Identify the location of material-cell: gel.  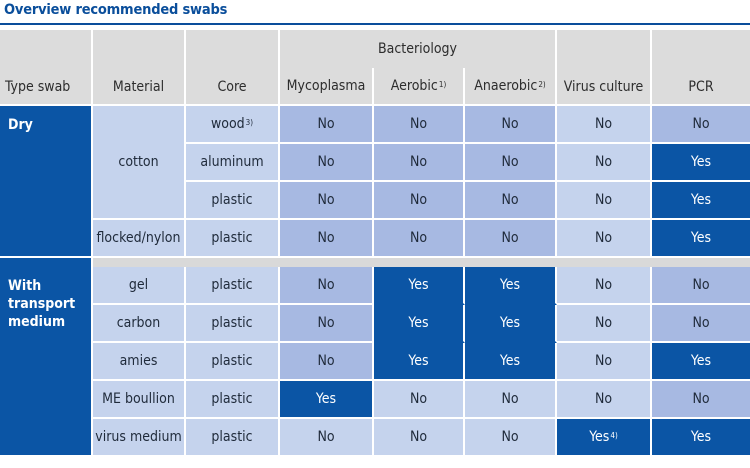
(139, 286).